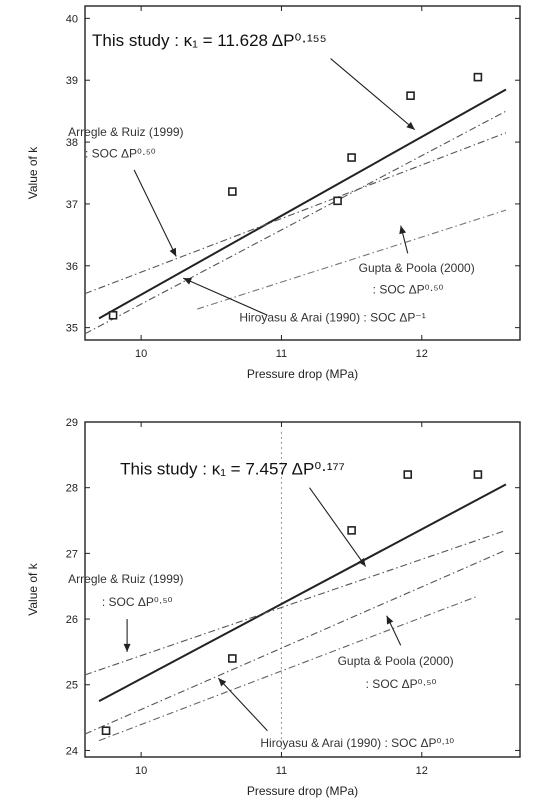  Describe the element at coordinates (209, 40) in the screenshot. I see `annotation-label: This study : κ₁ = 11.628 ΔP⁰·¹⁵⁵` at that location.